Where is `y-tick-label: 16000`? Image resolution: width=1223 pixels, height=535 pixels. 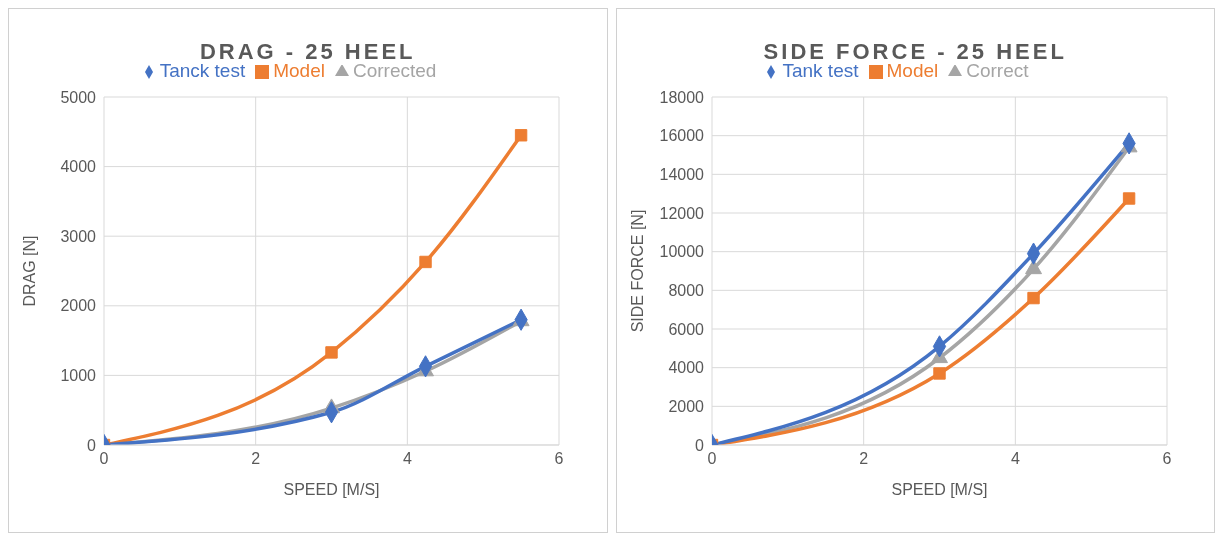
y-tick-label: 16000 is located at coordinates (681, 136).